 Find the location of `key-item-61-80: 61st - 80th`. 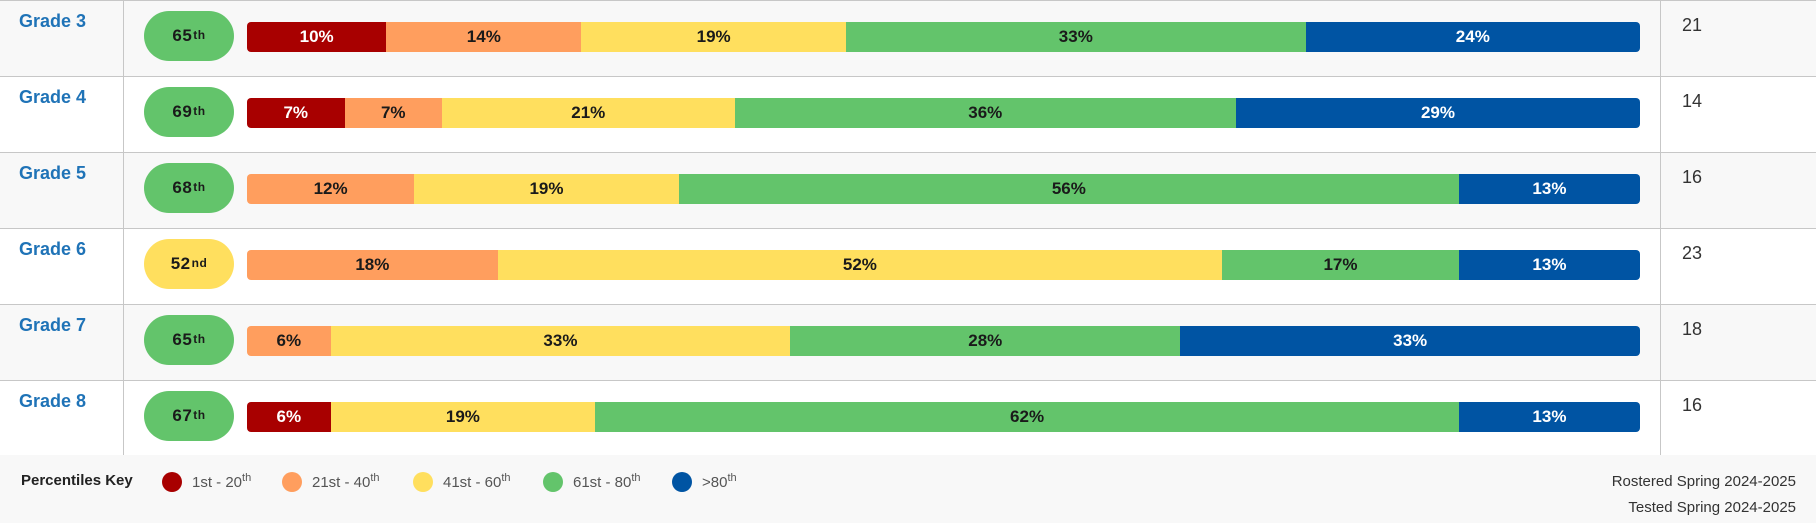

key-item-61-80: 61st - 80th is located at coordinates (592, 482).